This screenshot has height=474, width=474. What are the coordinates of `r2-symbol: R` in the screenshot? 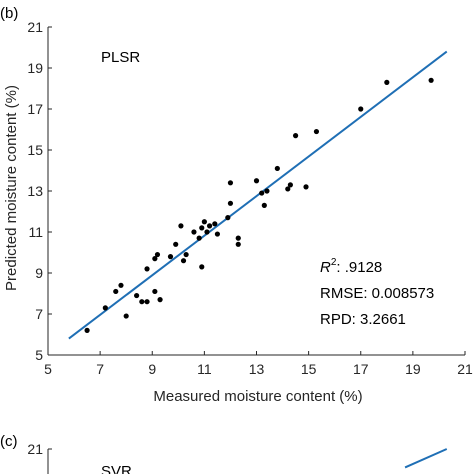 It's located at (325, 267).